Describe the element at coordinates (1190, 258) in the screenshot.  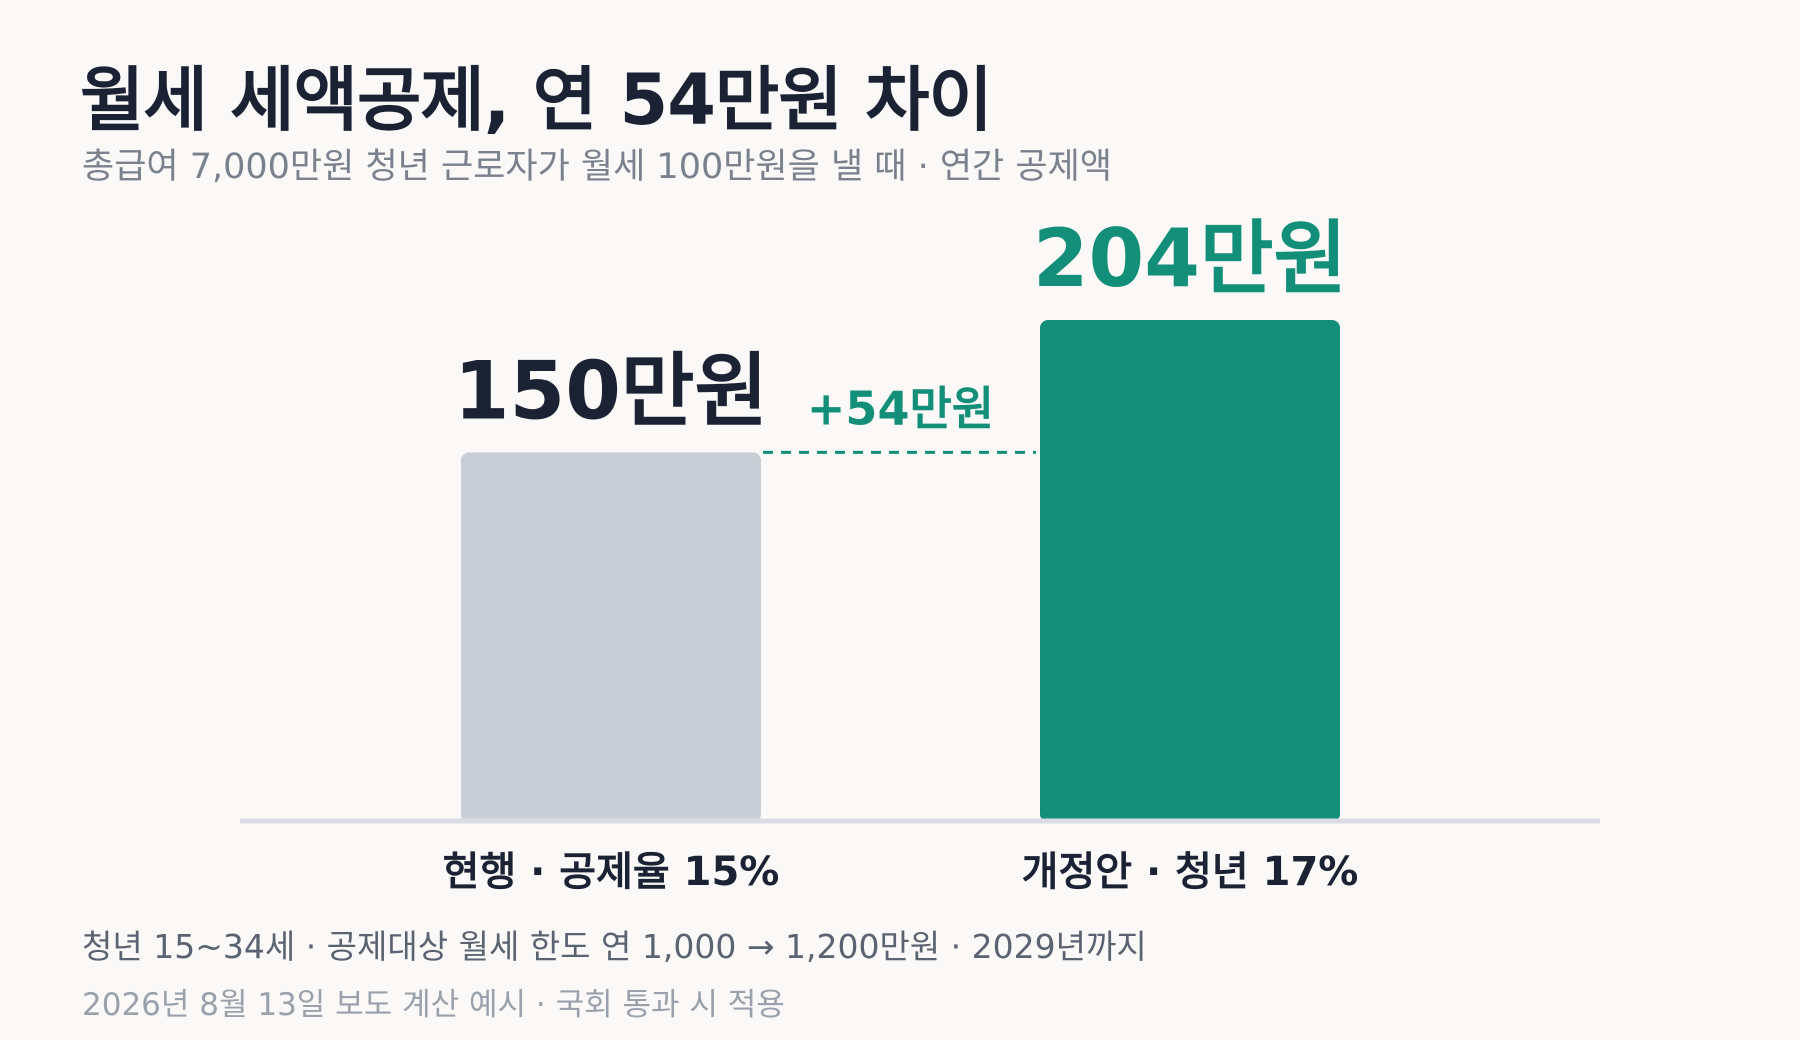
I see `value-label-2: 204만원` at that location.